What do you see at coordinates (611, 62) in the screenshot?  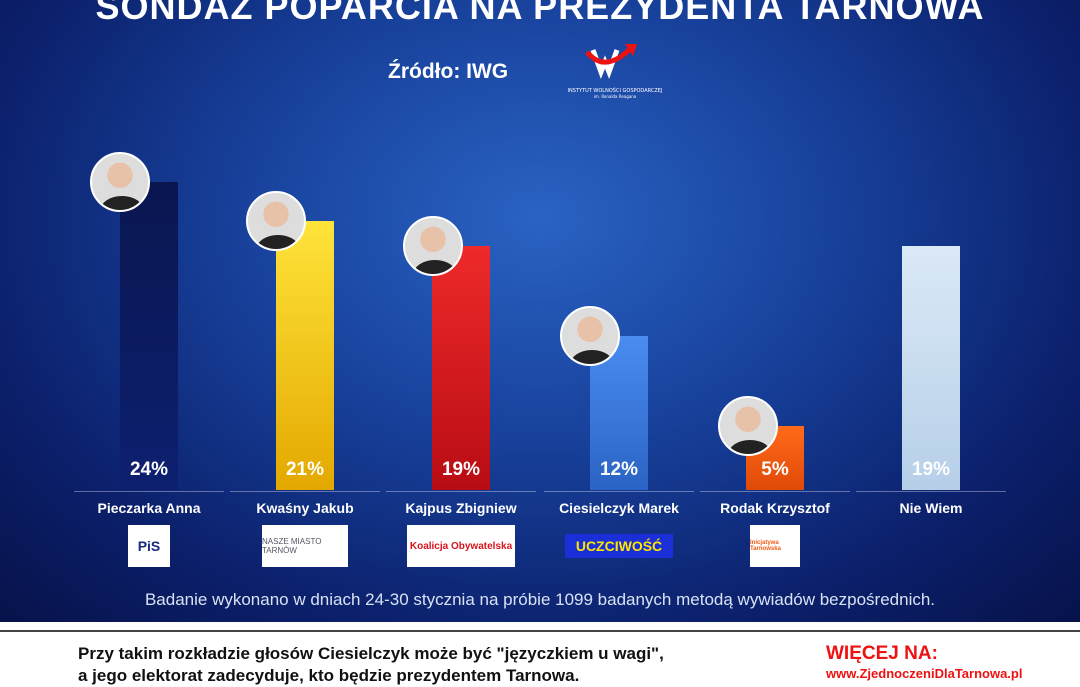 I see `iwg-logo-icon` at bounding box center [611, 62].